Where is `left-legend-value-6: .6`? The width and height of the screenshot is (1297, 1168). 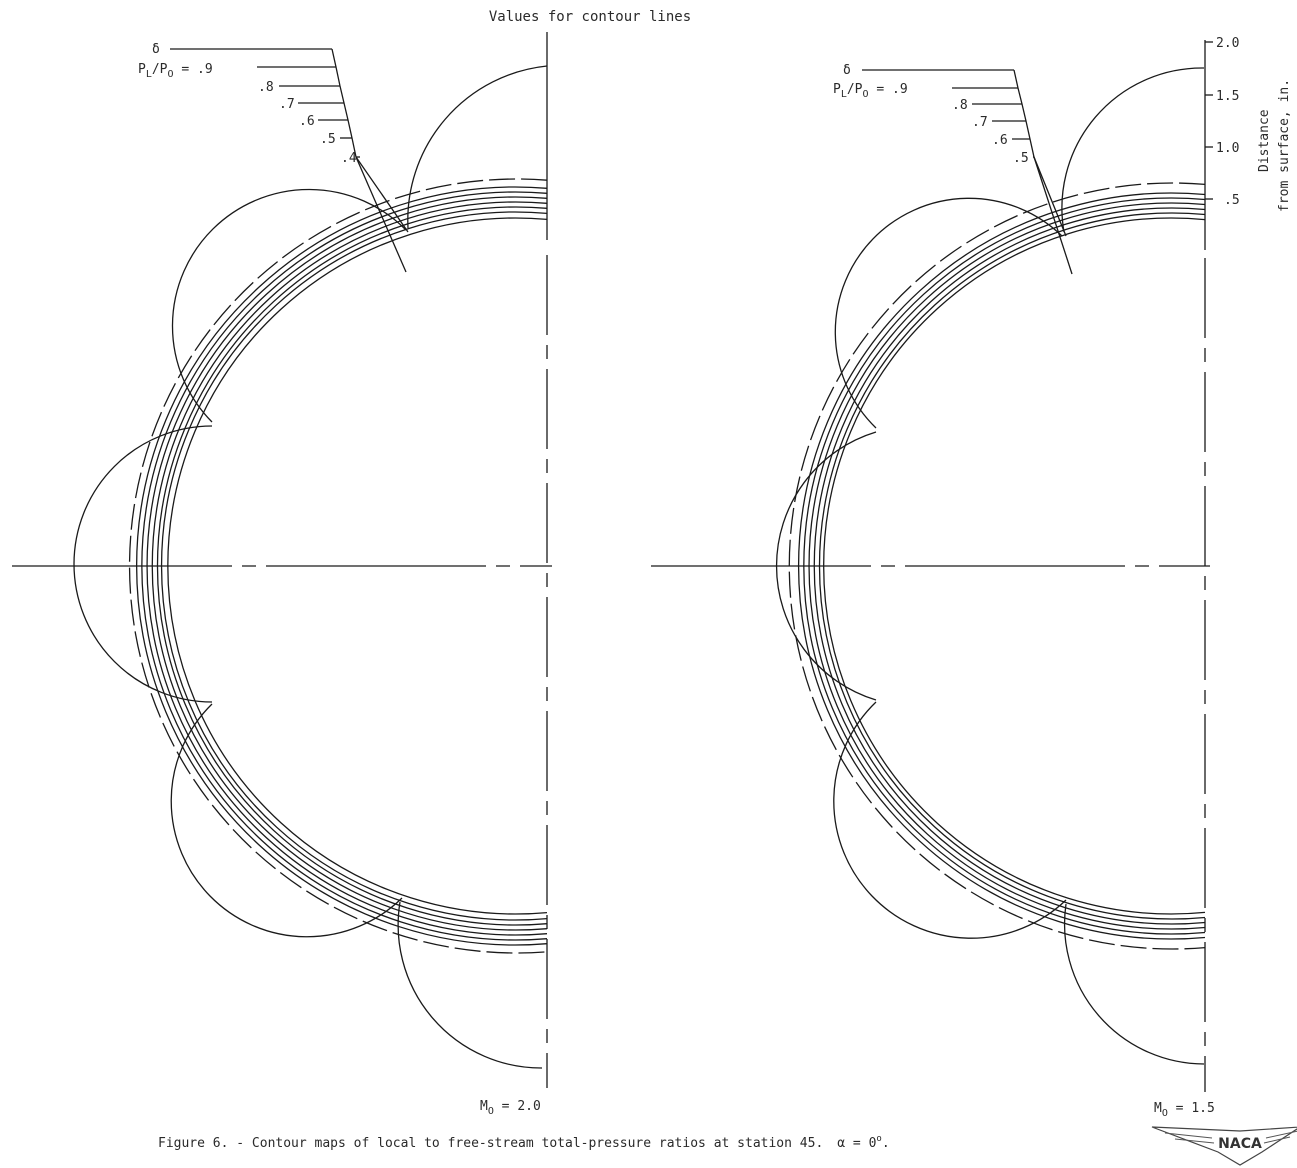
left-legend-value-6: .6 is located at coordinates (307, 121).